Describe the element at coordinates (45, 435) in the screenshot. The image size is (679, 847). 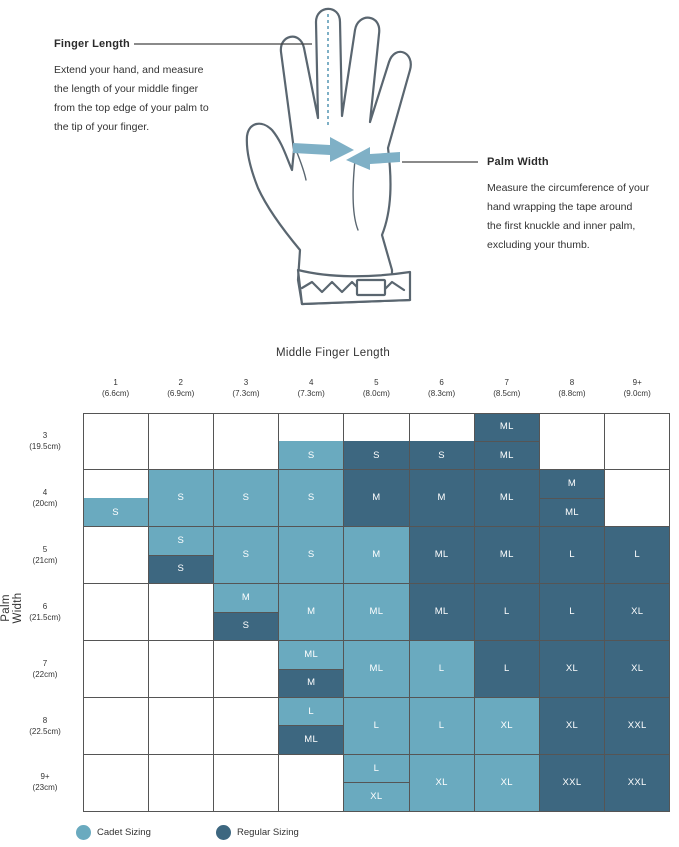
I see `row-size: 3` at that location.